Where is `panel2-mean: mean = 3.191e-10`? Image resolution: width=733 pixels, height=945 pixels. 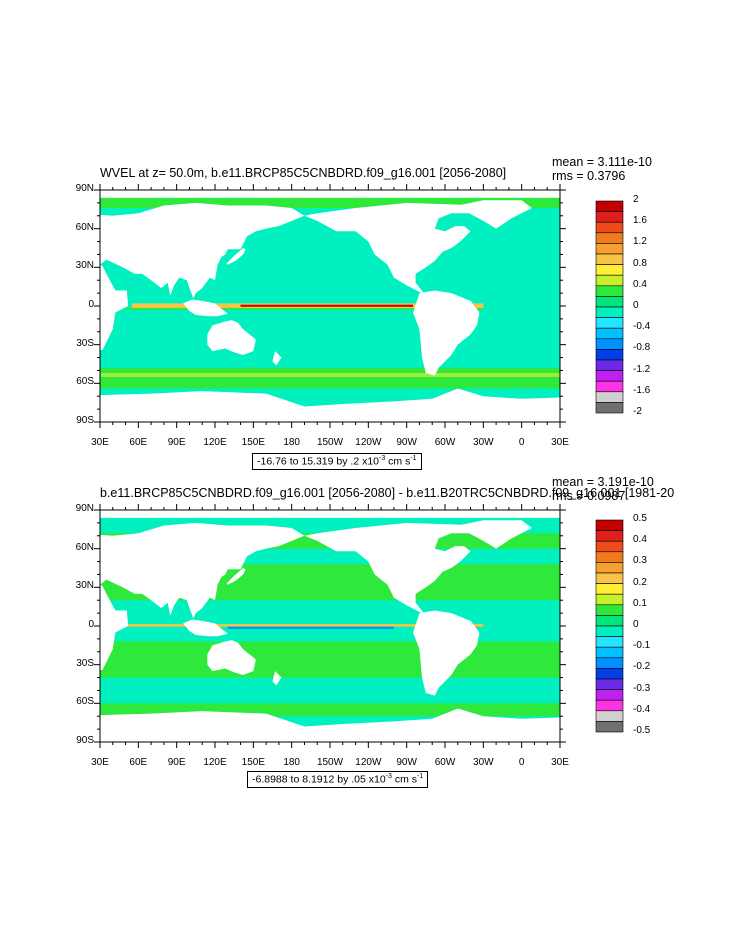
panel2-mean: mean = 3.191e-10 is located at coordinates (603, 482).